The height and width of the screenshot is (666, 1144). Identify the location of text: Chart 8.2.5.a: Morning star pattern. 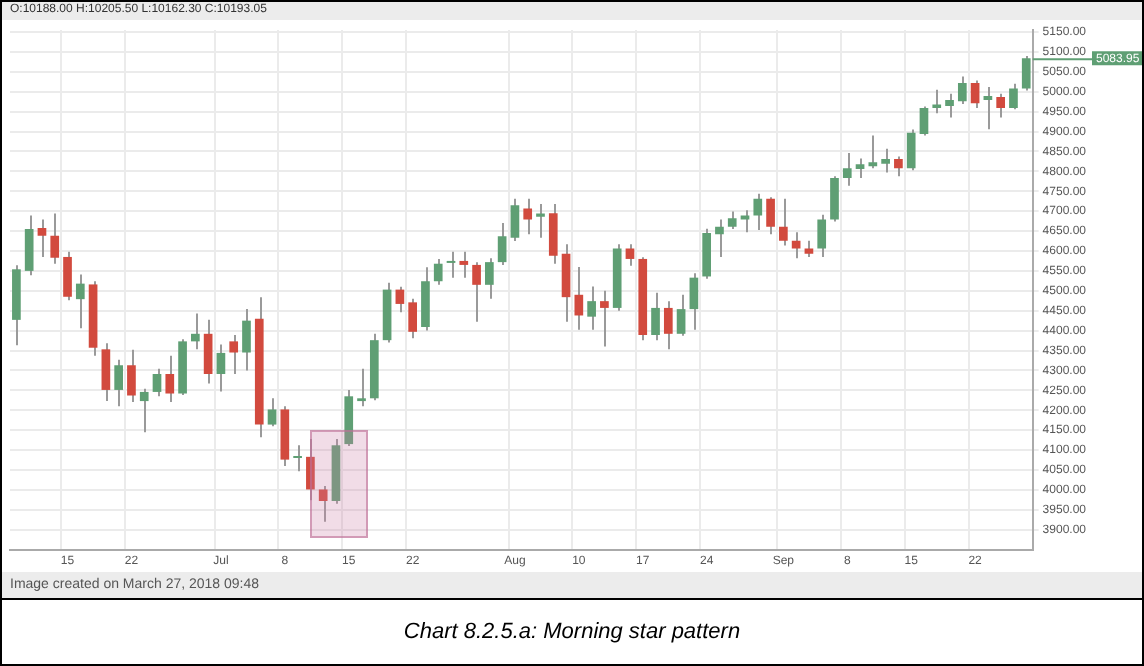
(572, 633).